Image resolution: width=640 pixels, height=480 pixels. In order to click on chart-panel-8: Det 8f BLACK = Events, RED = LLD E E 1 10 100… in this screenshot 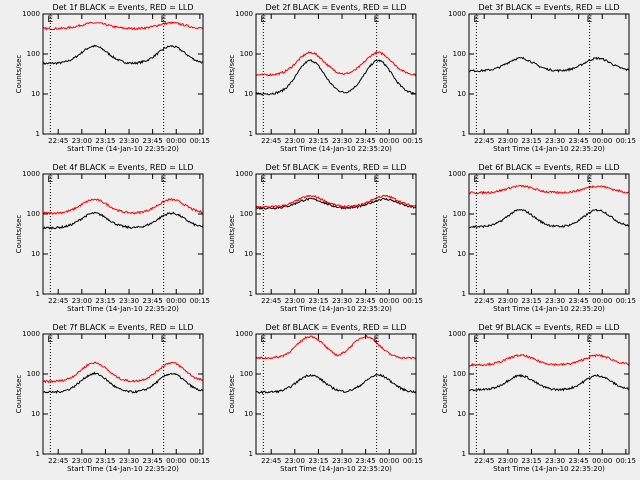, I will do `click(325, 398)`.